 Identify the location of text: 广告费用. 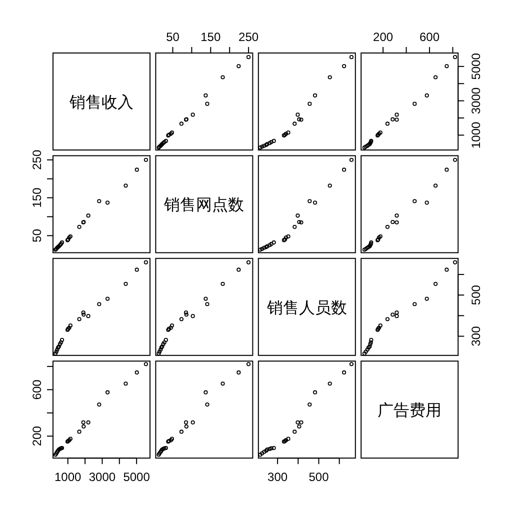
(410, 411).